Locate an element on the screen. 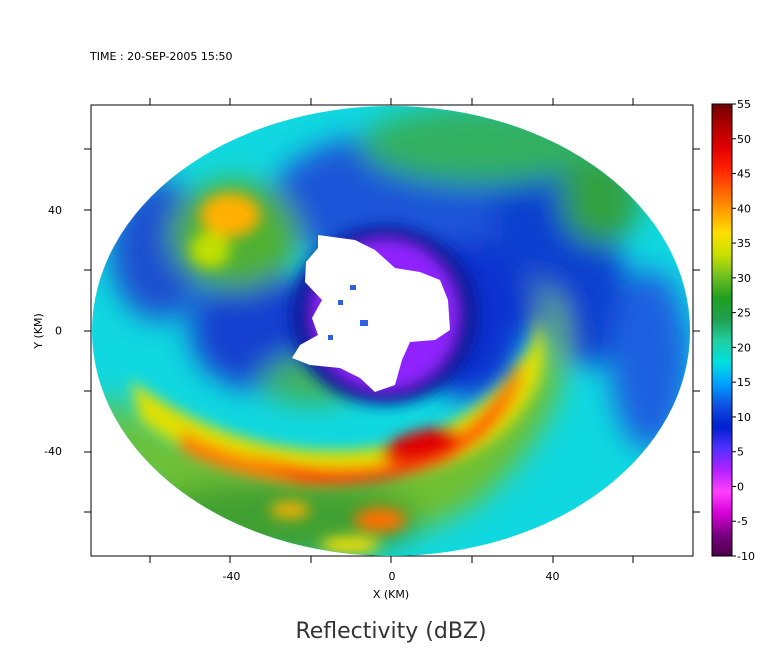  y-tick-label: 0 is located at coordinates (58, 331).